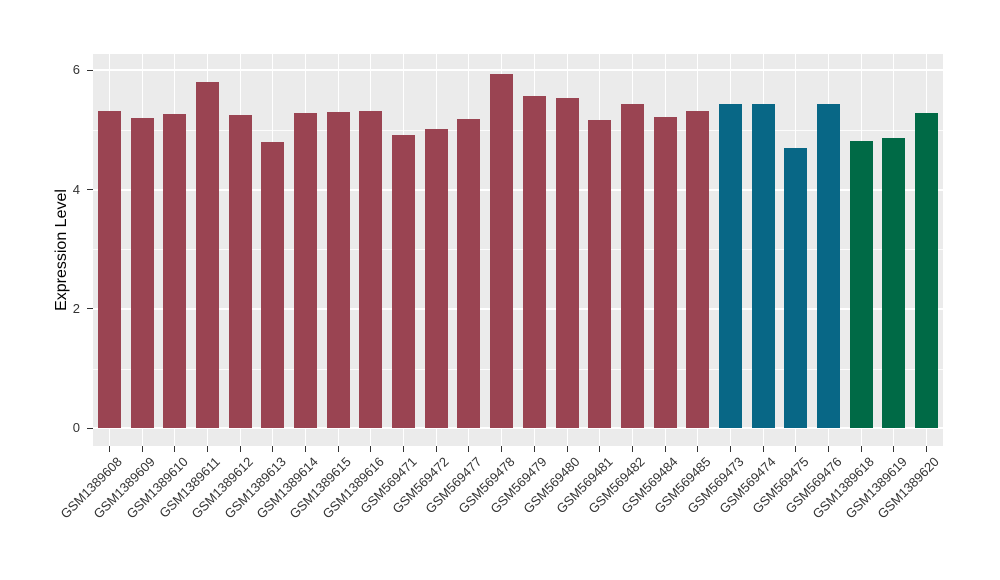  I want to click on bar-GSM1389612, so click(240, 271).